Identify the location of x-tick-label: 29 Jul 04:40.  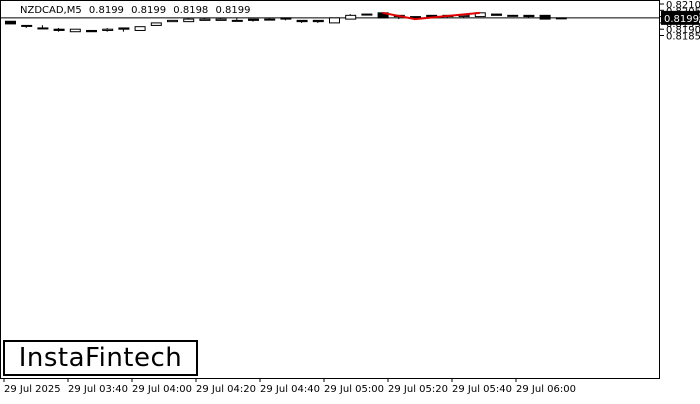
(290, 389).